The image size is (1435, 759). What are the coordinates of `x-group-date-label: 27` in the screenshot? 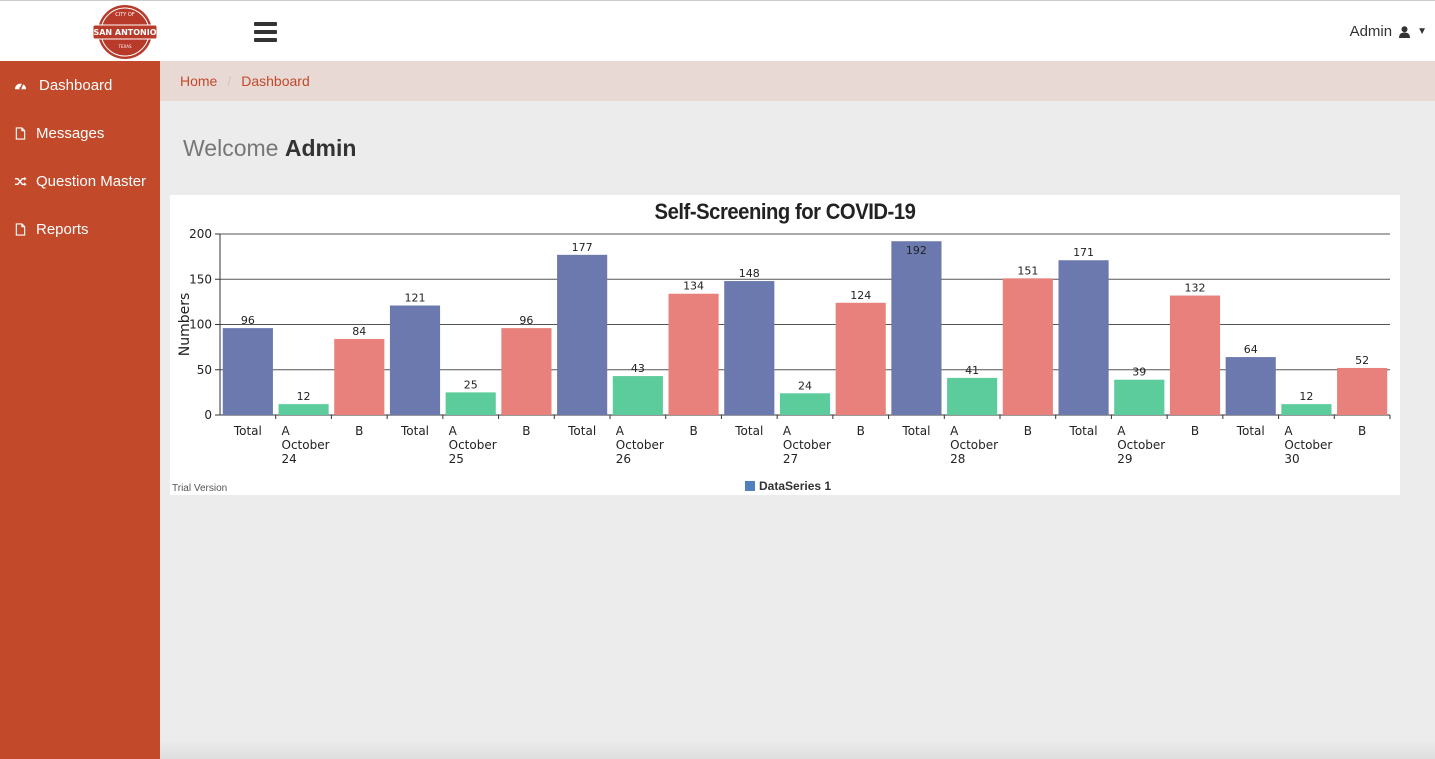 It's located at (790, 459).